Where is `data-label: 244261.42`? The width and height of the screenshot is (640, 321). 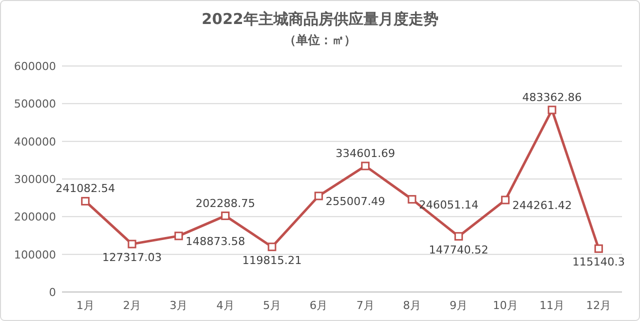 data-label: 244261.42 is located at coordinates (542, 205).